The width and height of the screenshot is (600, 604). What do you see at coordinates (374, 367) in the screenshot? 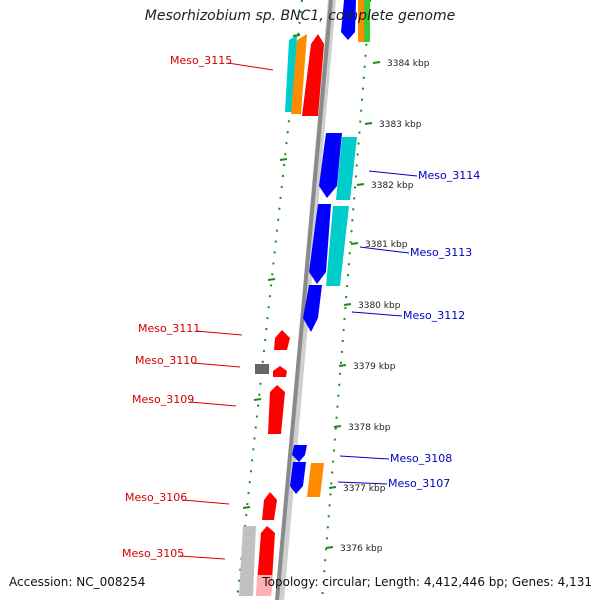
I see `scale-label: 3379 kbp` at bounding box center [374, 367].